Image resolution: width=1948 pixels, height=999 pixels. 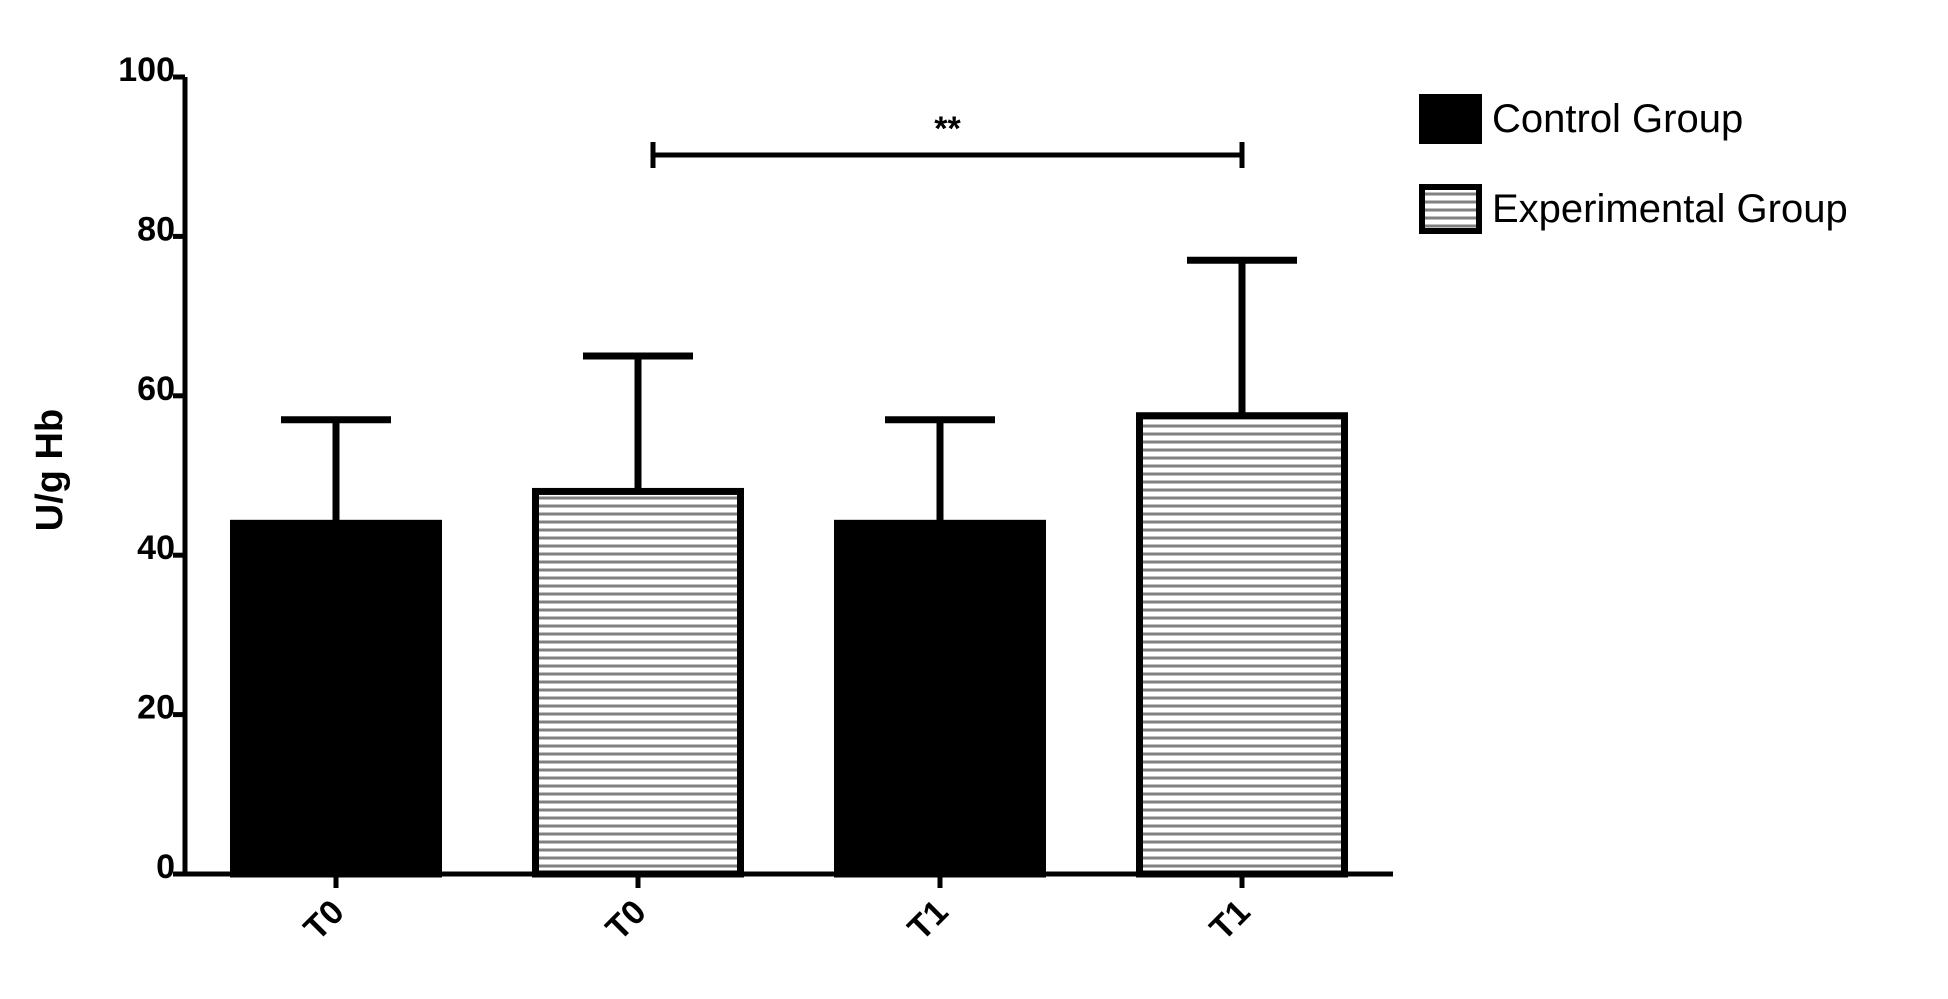 What do you see at coordinates (165, 867) in the screenshot?
I see `y-tick-label: 0` at bounding box center [165, 867].